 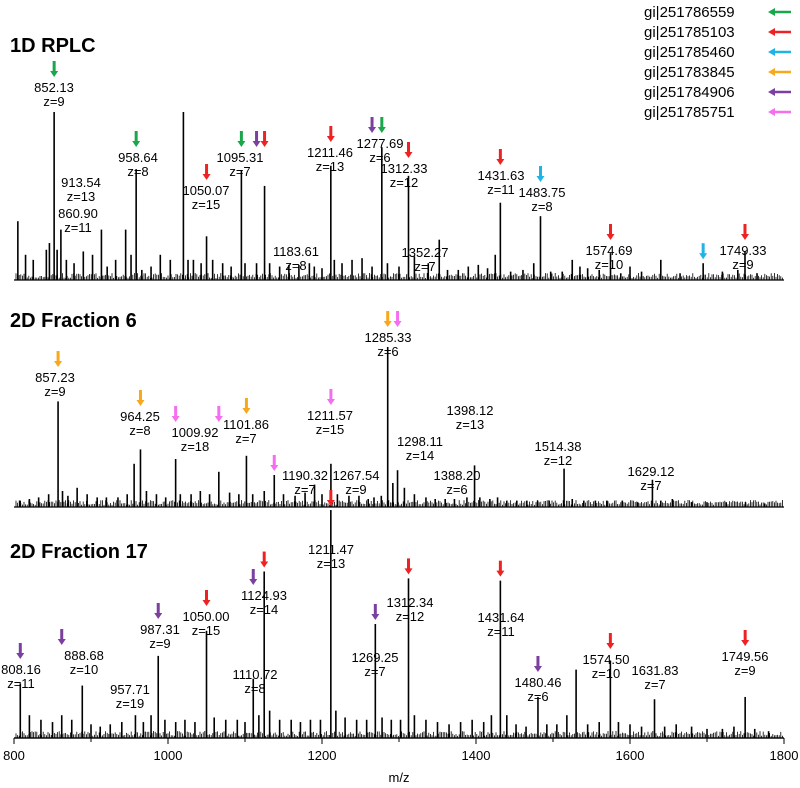 What do you see at coordinates (689, 92) in the screenshot?
I see `legend-label: gi|251784906` at bounding box center [689, 92].